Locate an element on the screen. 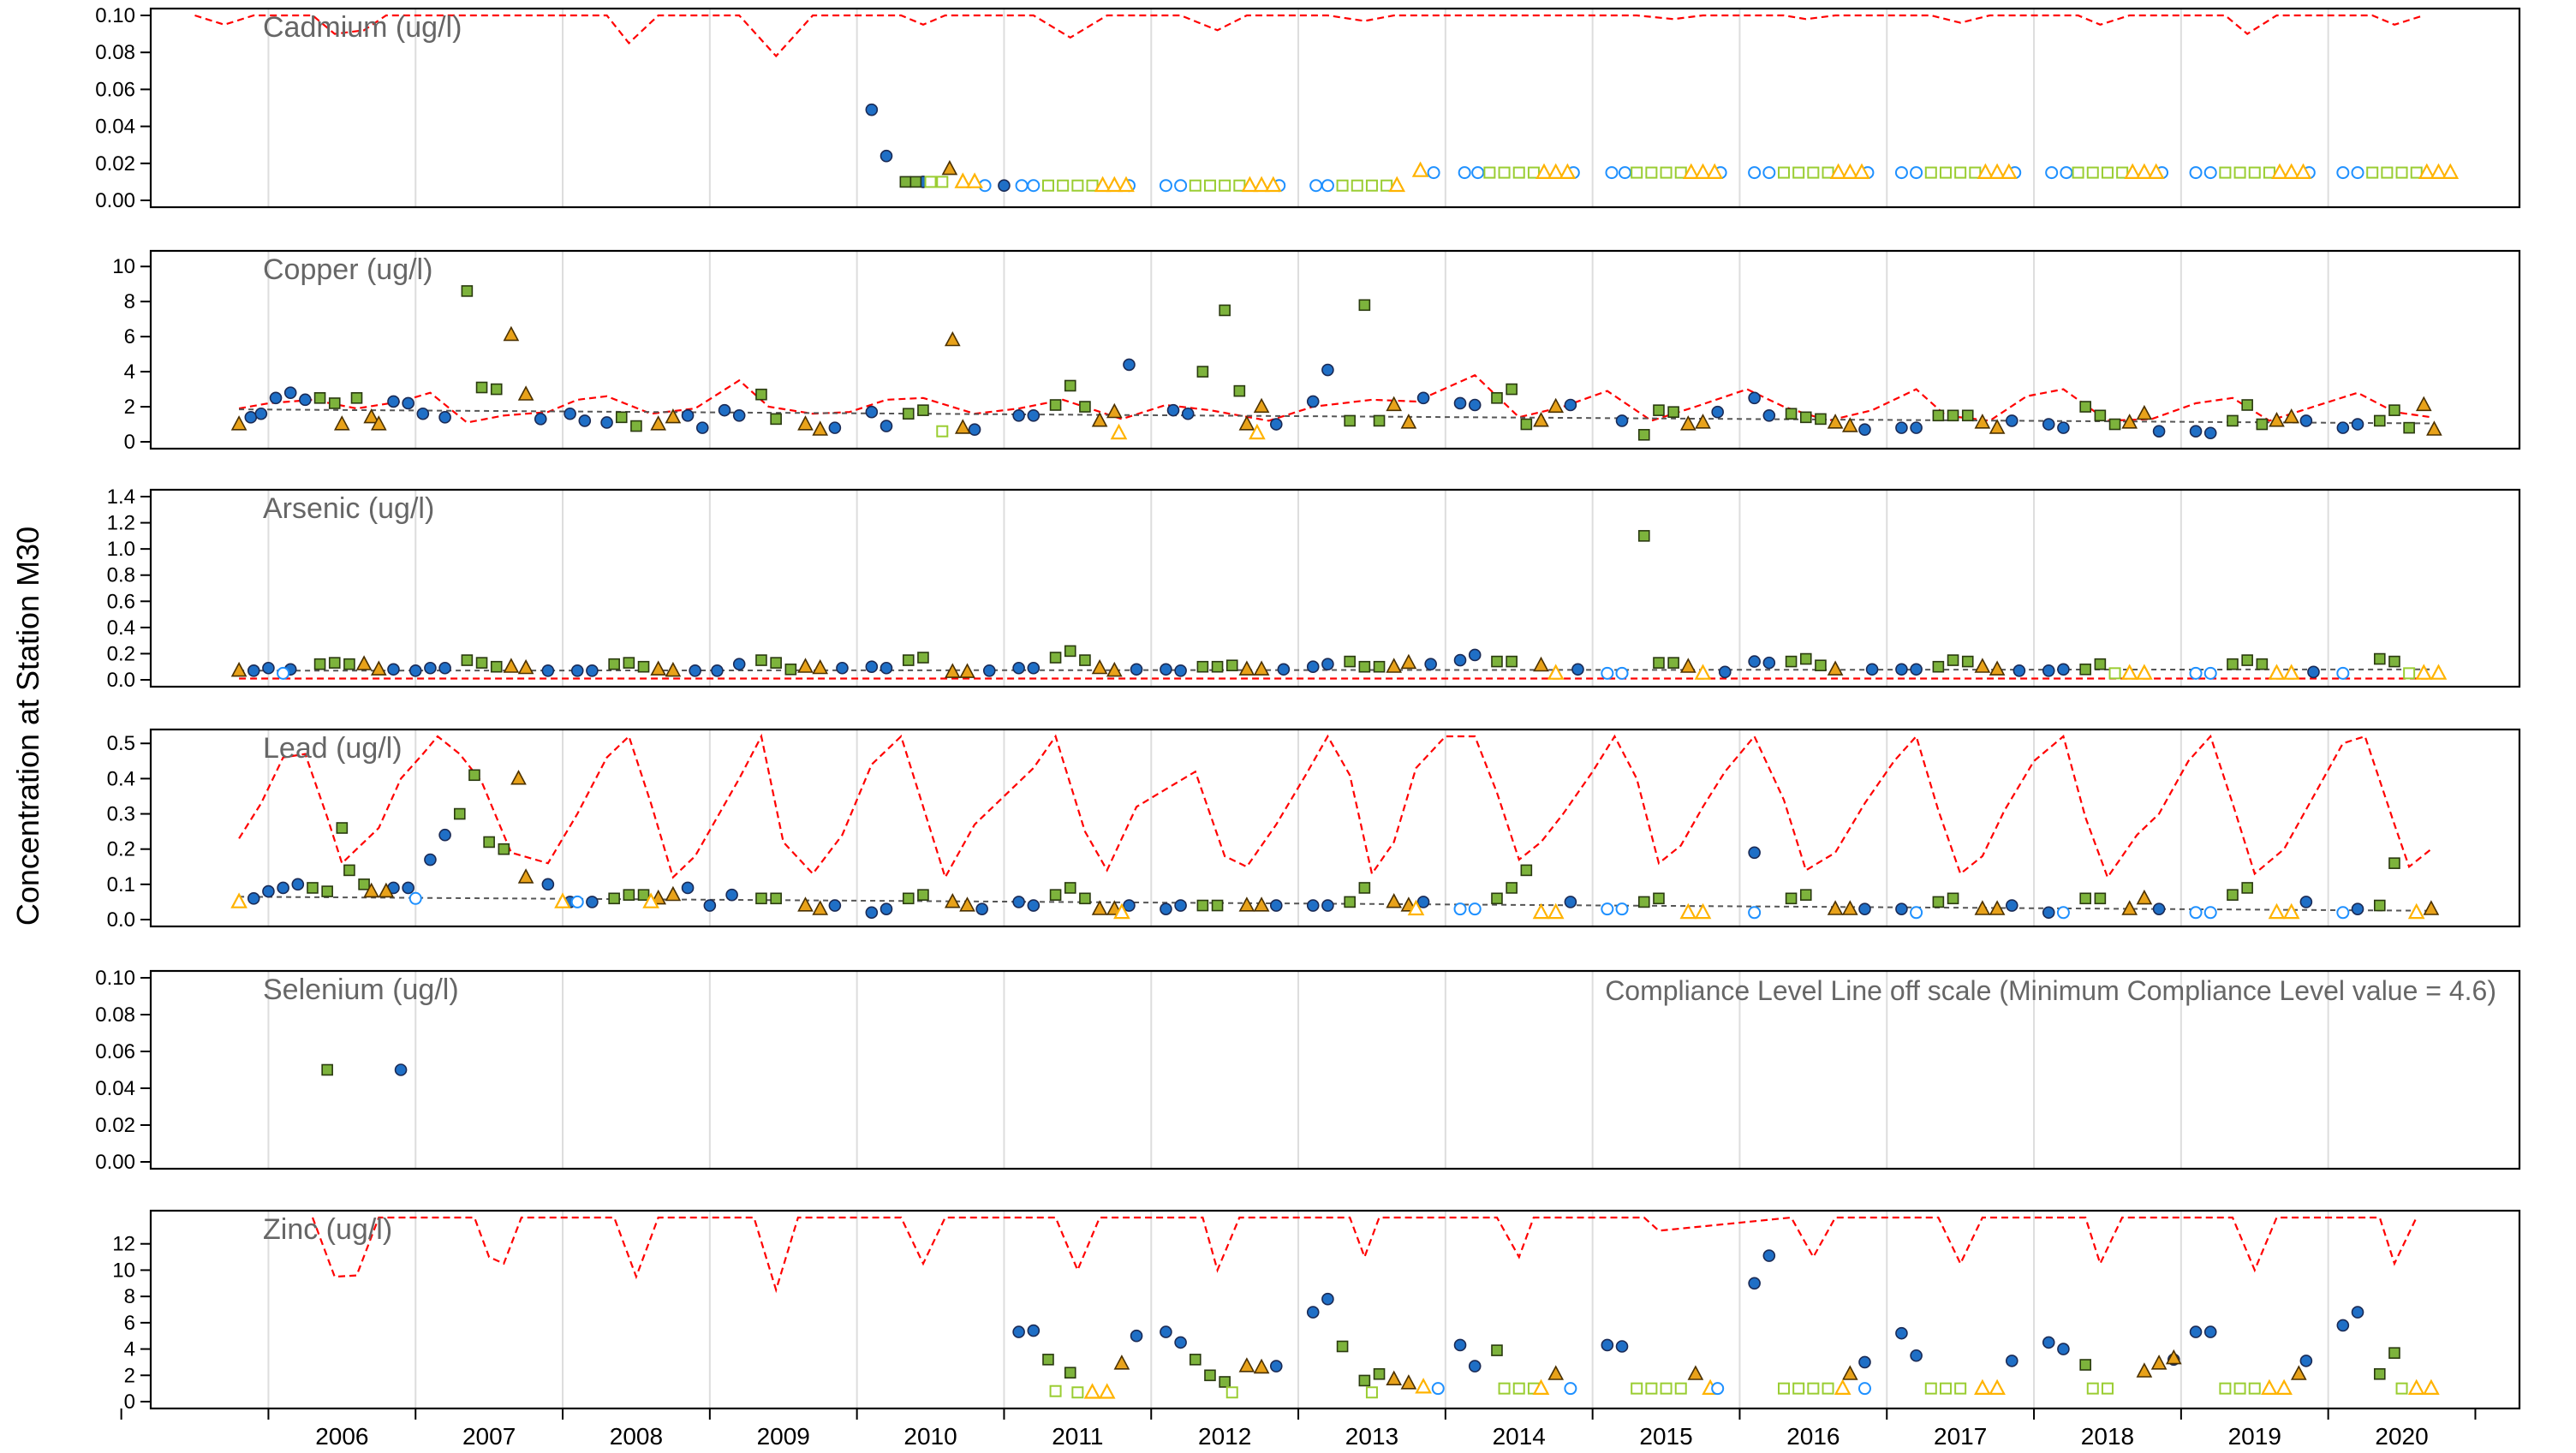 Image resolution: width=2576 pixels, height=1453 pixels. y-tick-label: 12 is located at coordinates (123, 1244).